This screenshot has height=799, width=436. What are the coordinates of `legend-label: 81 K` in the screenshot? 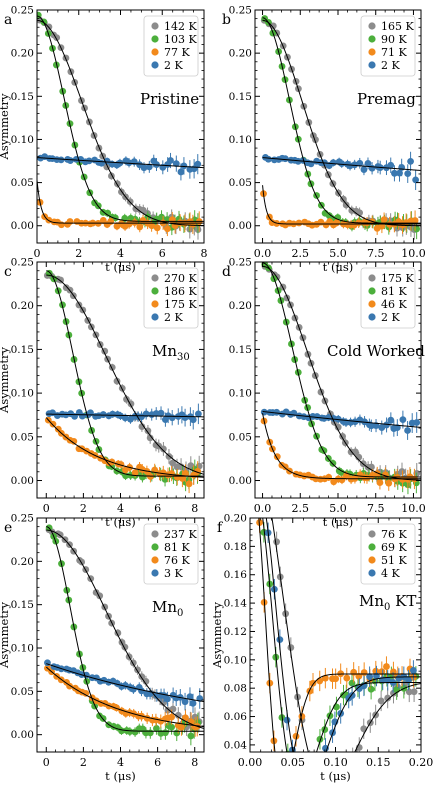 It's located at (177, 547).